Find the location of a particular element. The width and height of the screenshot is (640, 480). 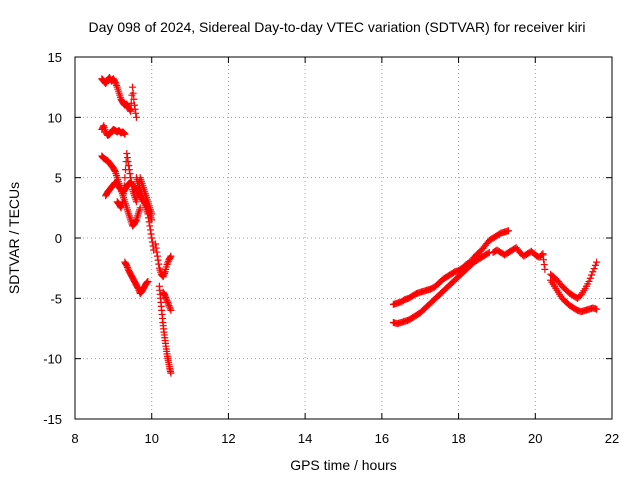

series-arc-k is located at coordinates (450, 267).